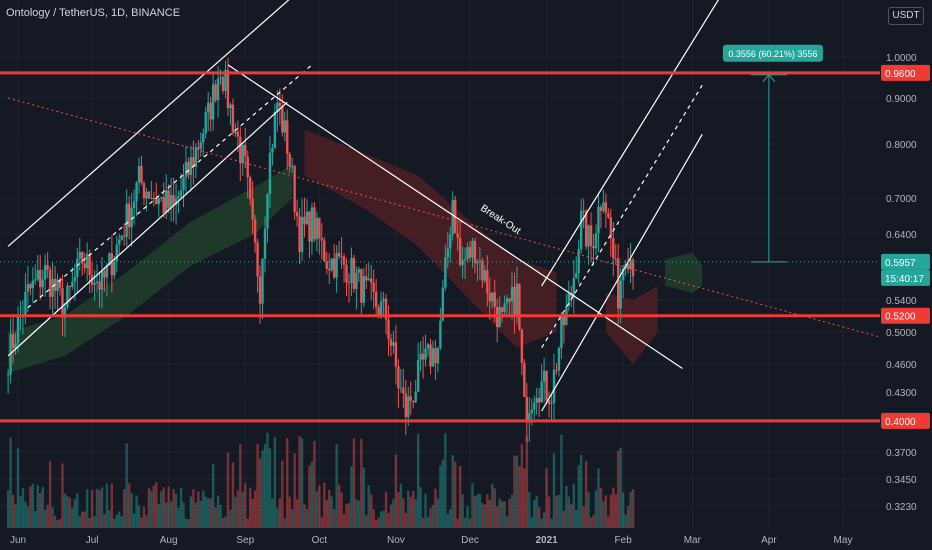  Describe the element at coordinates (906, 16) in the screenshot. I see `currency-selector: USDT` at that location.